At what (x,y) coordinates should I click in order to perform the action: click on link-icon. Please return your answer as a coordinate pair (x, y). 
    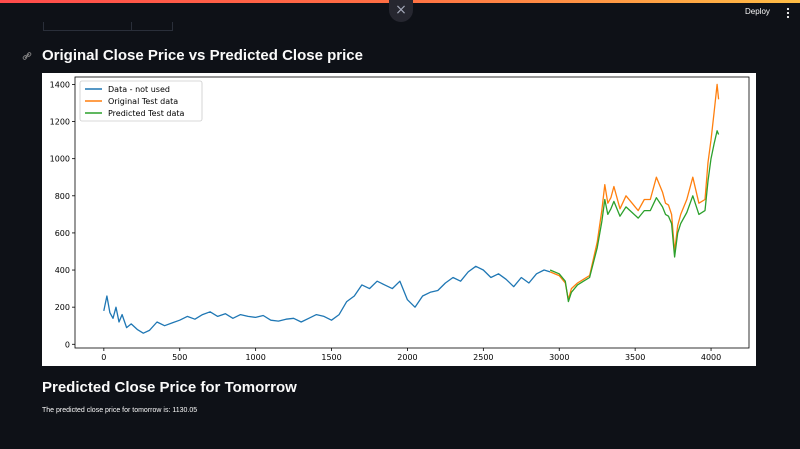
    Looking at the image, I should click on (27, 57).